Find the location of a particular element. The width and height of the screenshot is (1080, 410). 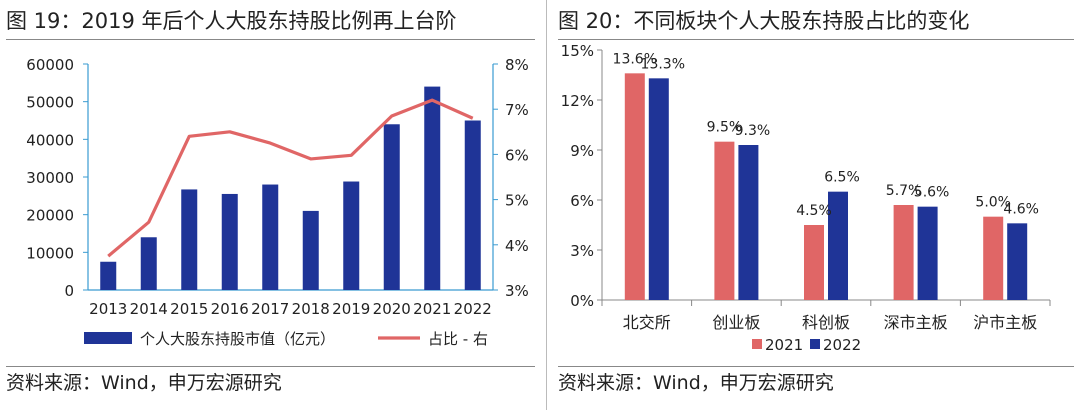

right-y-tick-label: 5% is located at coordinates (517, 201).